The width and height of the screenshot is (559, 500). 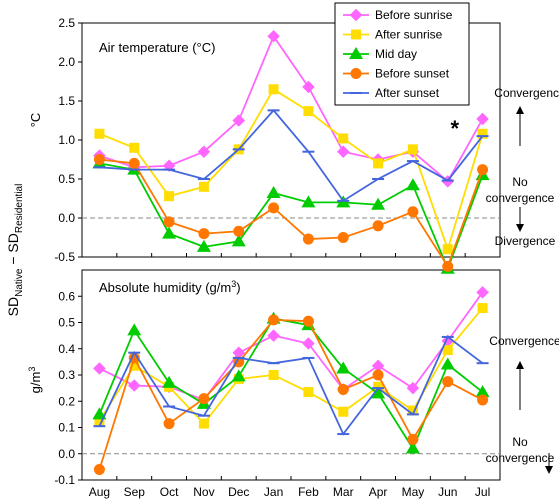 I want to click on x-tick-label: Aug, so click(x=99, y=492).